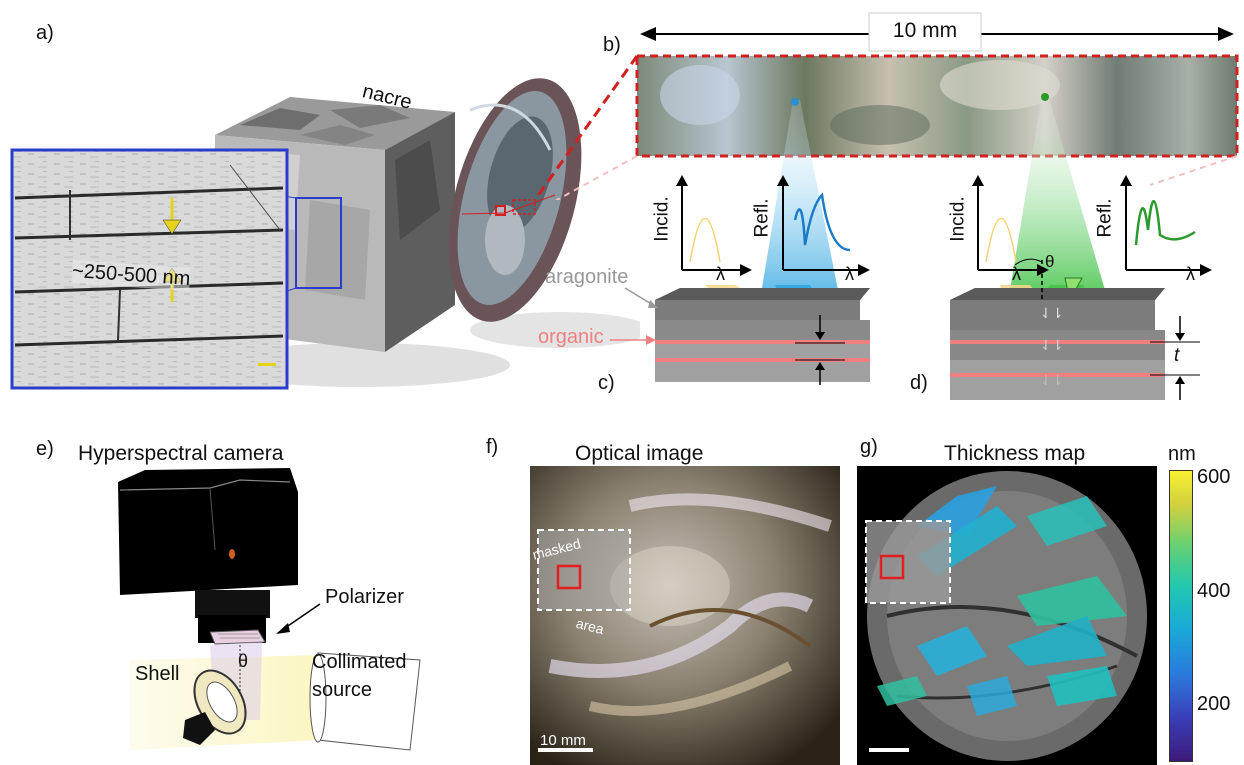 This screenshot has height=765, width=1244. What do you see at coordinates (45, 449) in the screenshot?
I see `panel-e-letter: e)` at bounding box center [45, 449].